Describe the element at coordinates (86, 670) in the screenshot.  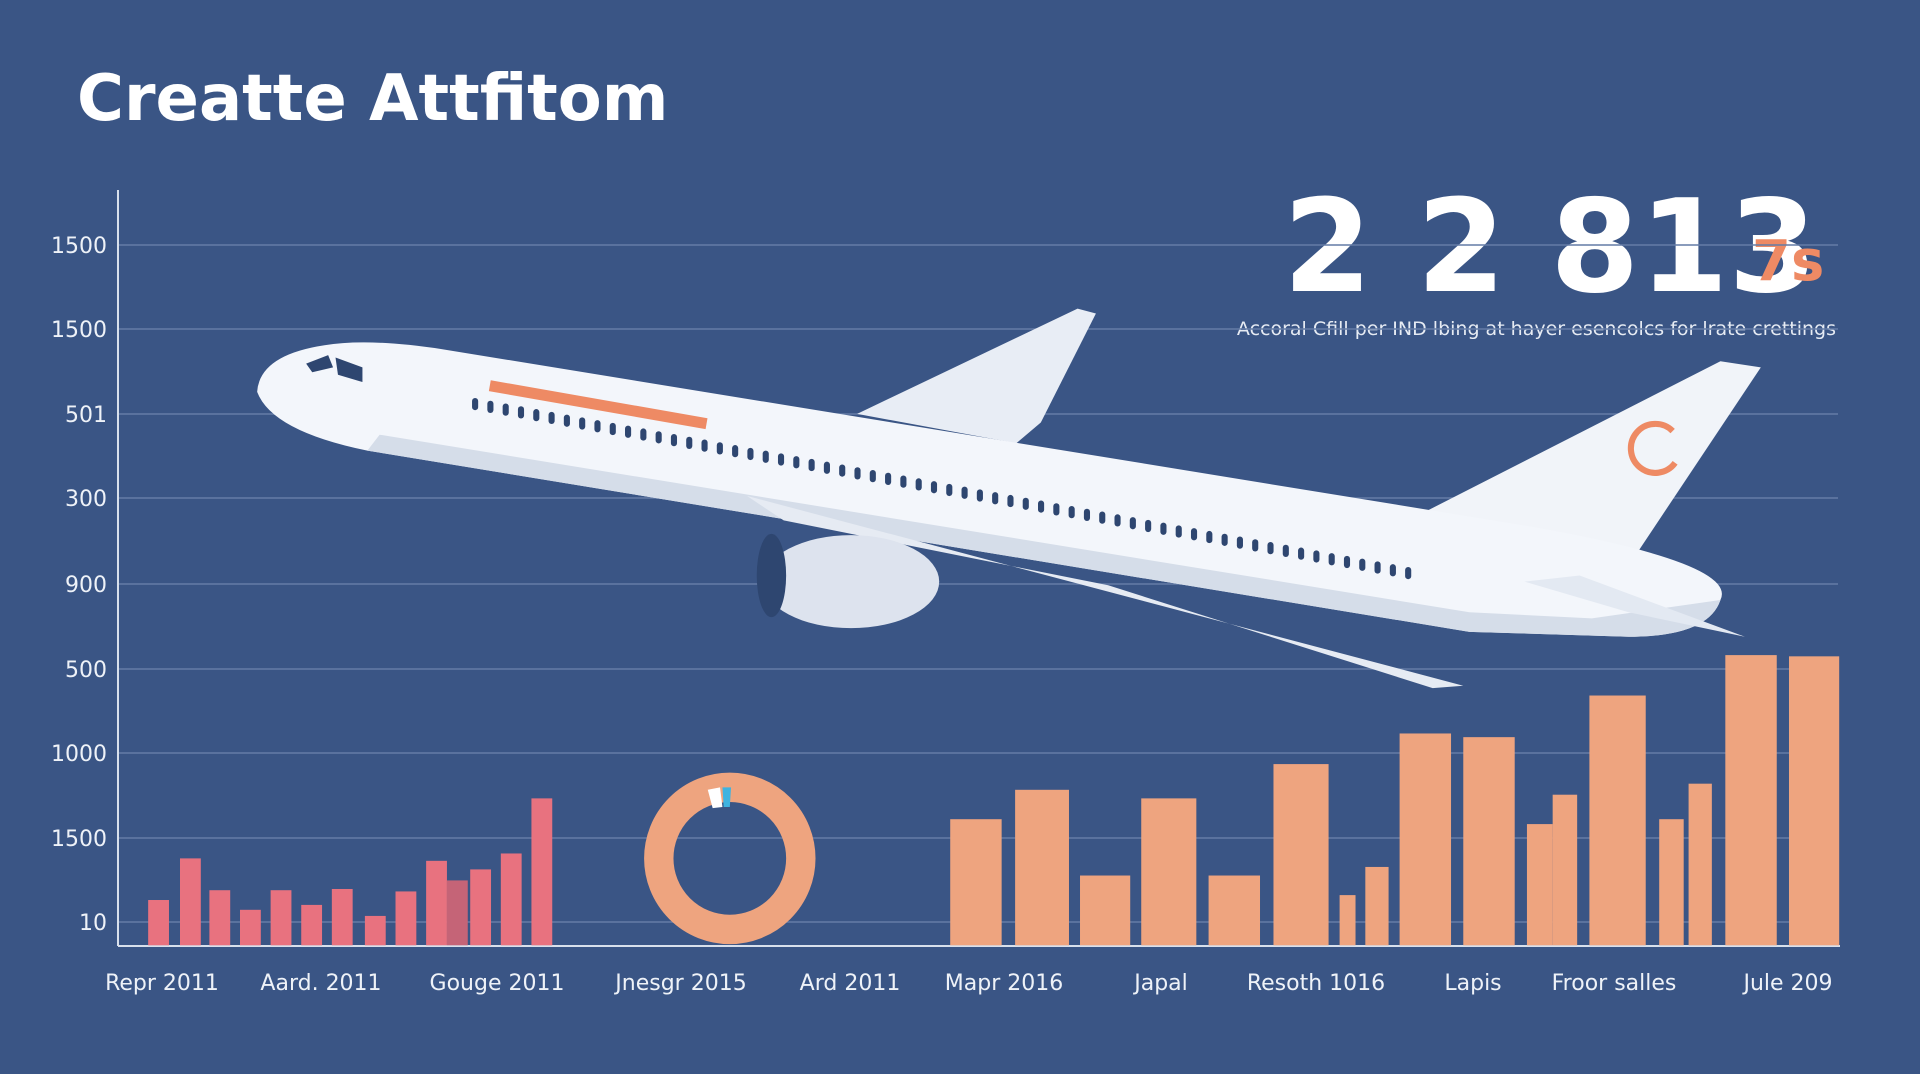
I see `y-label: 500` at that location.